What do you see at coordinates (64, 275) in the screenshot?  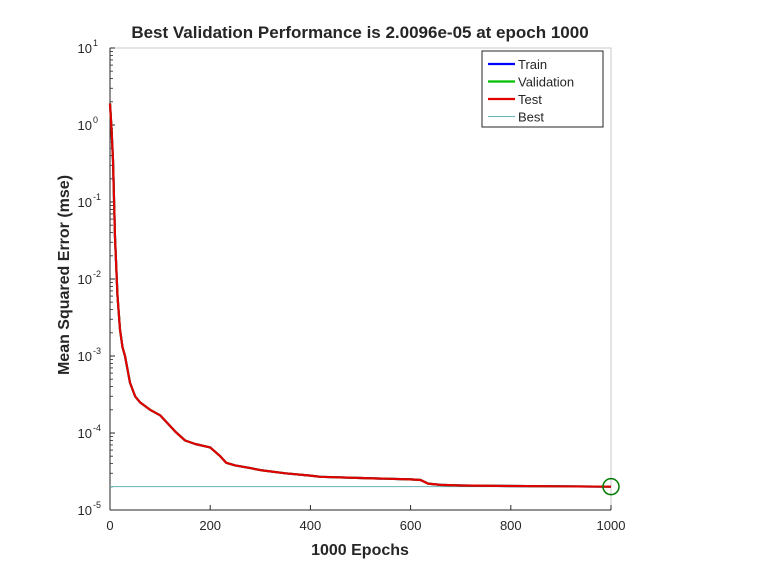 I see `y-axis-label: Mean Squared Error (mse)` at bounding box center [64, 275].